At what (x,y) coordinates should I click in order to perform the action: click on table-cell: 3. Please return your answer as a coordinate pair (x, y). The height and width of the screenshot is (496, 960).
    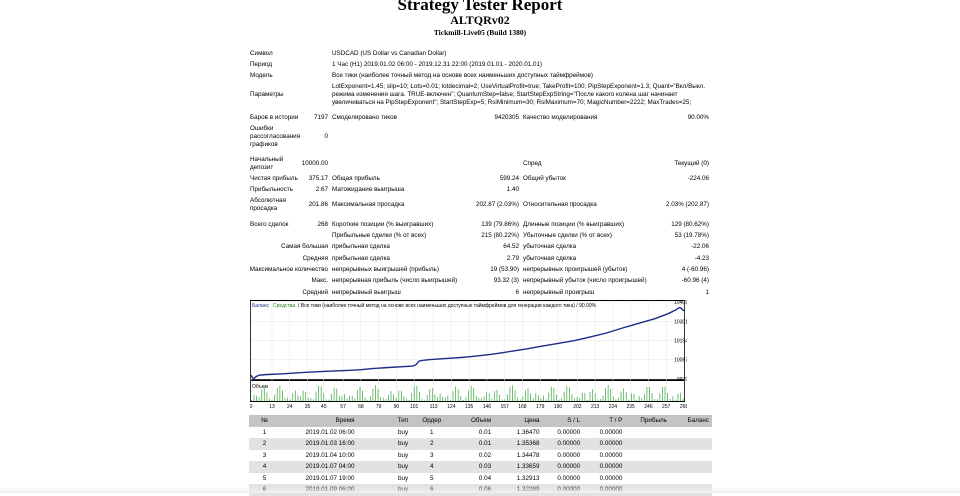
    Looking at the image, I should click on (264, 455).